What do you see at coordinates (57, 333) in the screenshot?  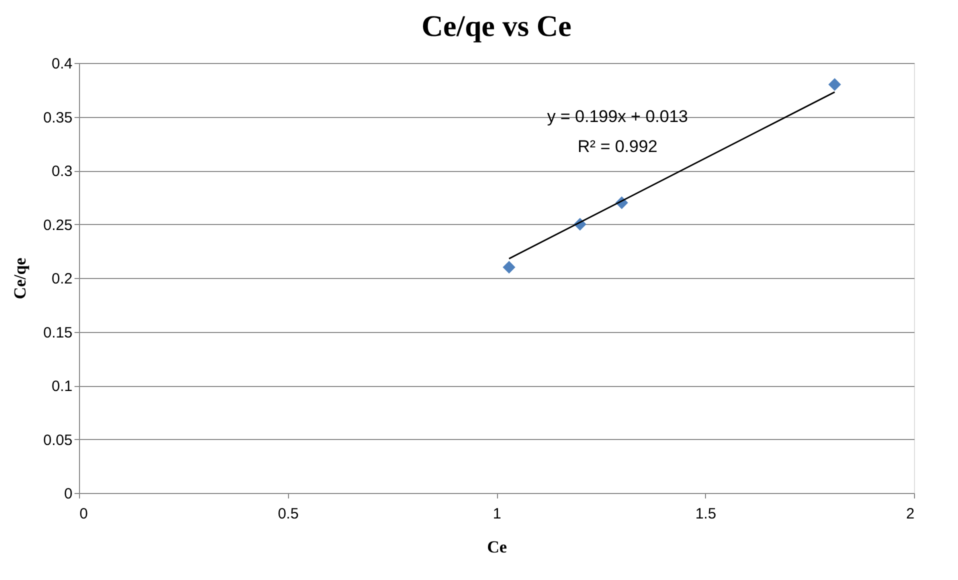 I see `y-tick-label: 0.15` at bounding box center [57, 333].